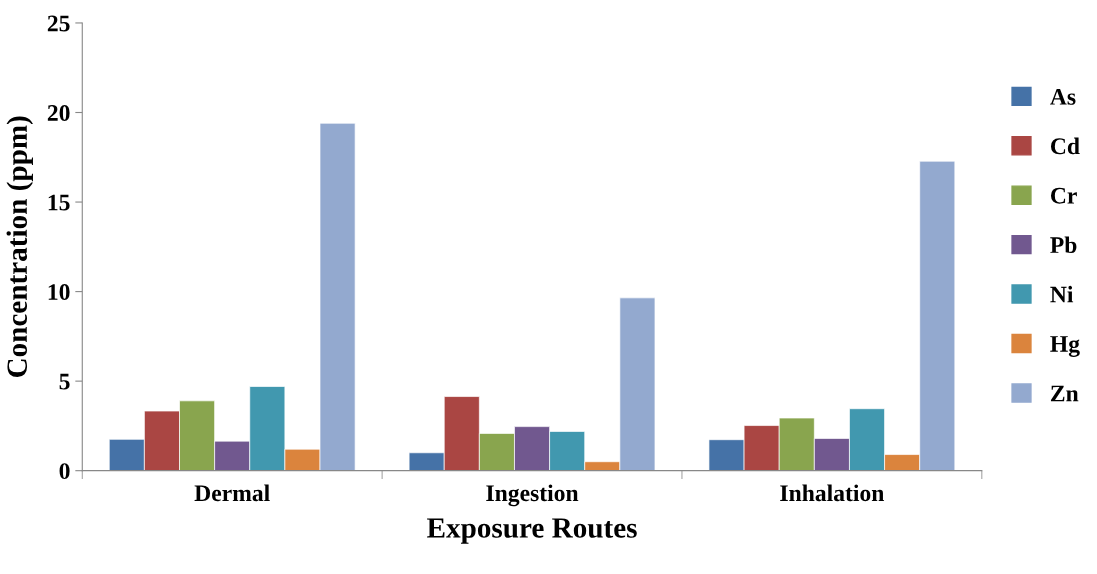  I want to click on legend-label: Pb, so click(1063, 245).